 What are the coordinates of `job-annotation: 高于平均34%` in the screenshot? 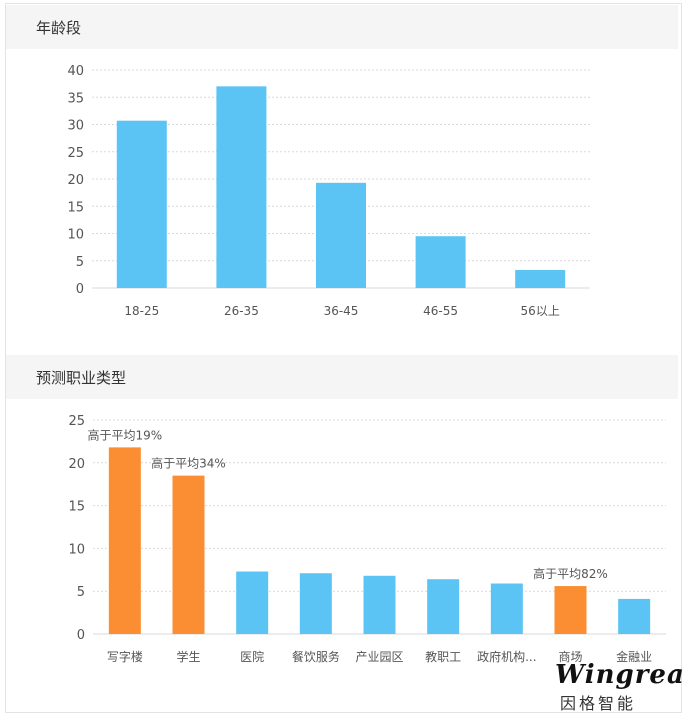 It's located at (188, 463).